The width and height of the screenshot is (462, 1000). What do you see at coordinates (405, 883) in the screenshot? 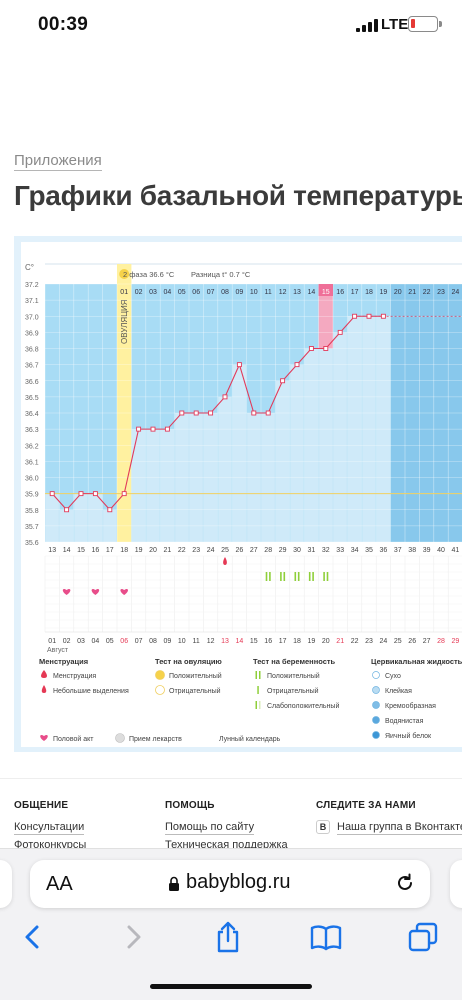
I see `reload-icon` at bounding box center [405, 883].